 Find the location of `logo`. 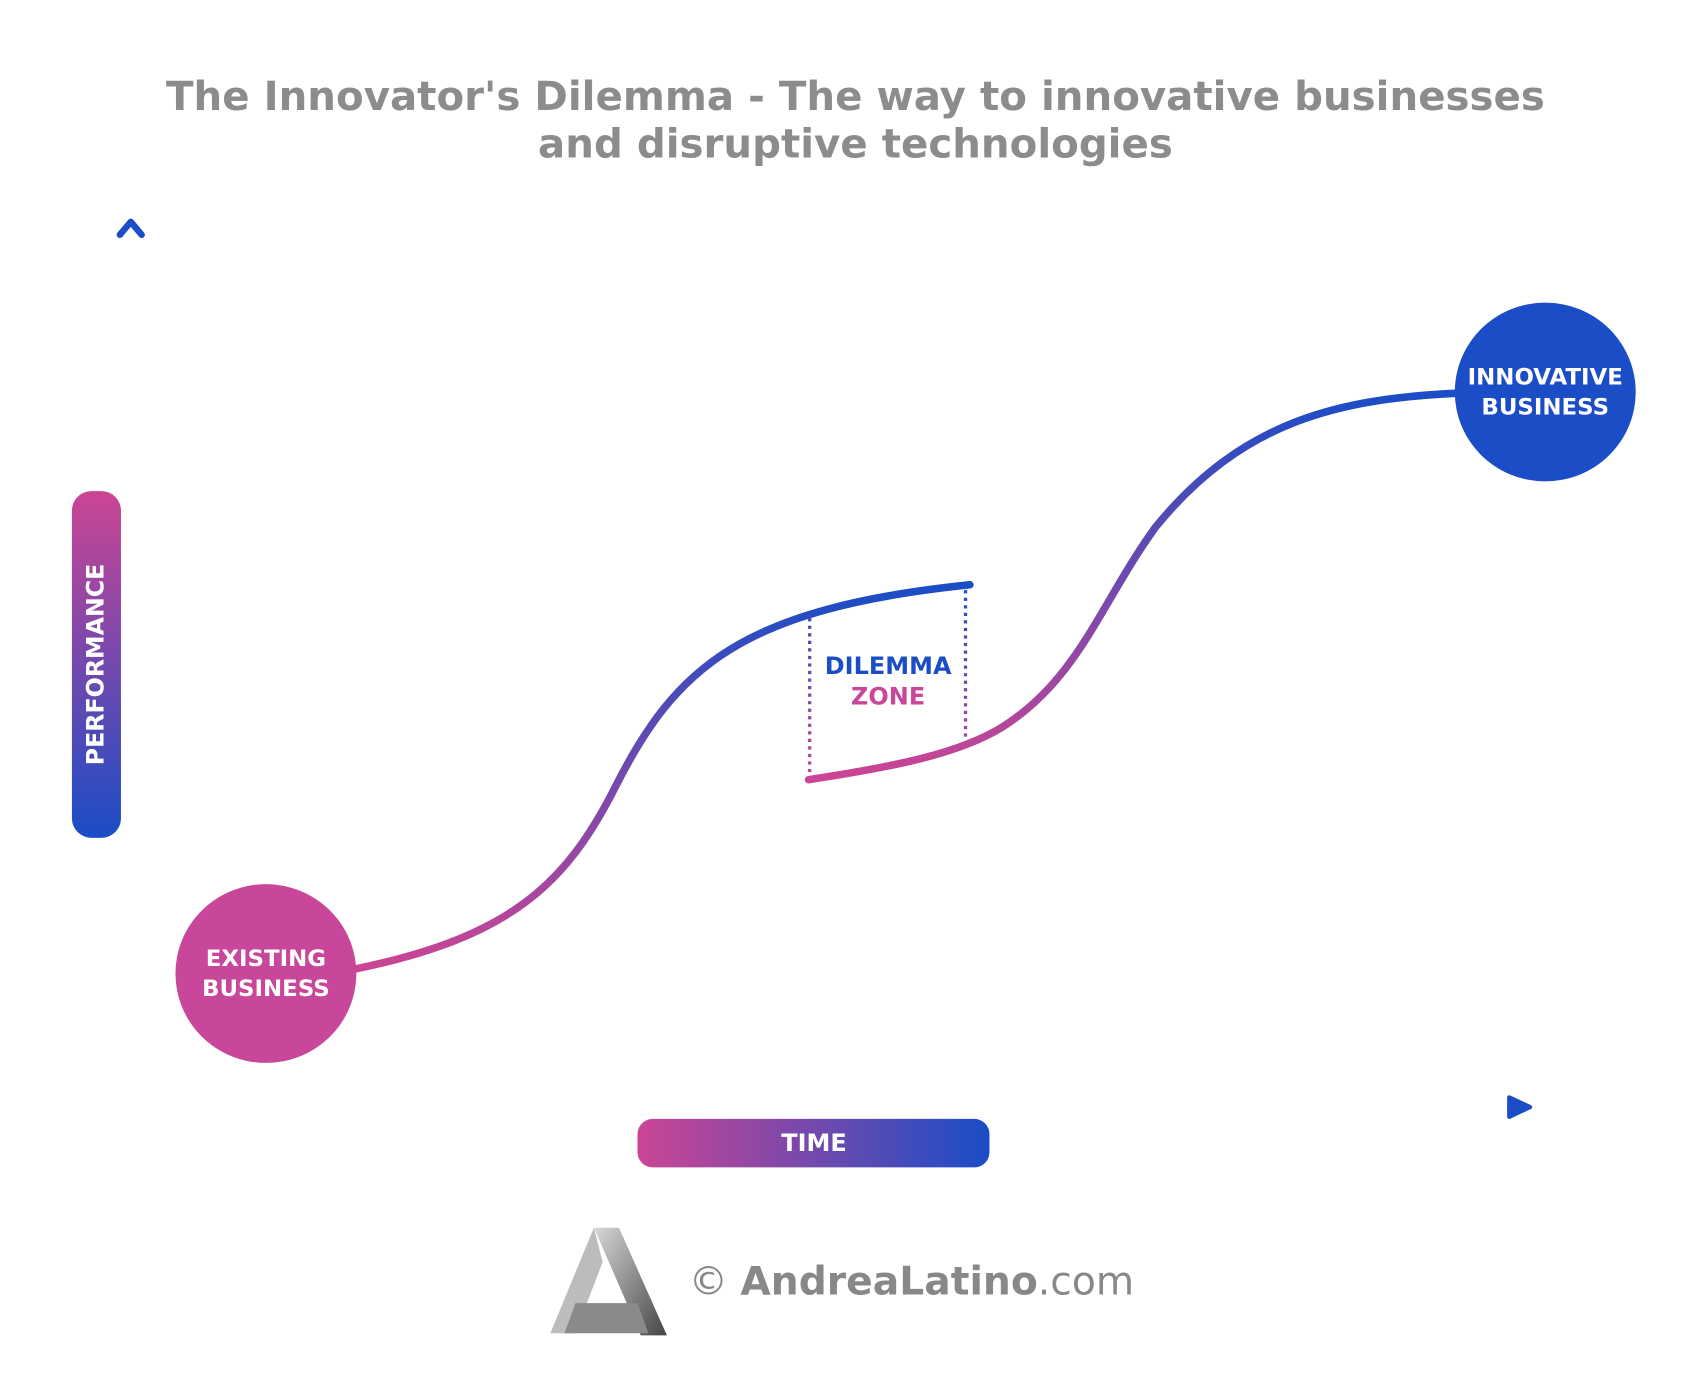

logo is located at coordinates (608, 1281).